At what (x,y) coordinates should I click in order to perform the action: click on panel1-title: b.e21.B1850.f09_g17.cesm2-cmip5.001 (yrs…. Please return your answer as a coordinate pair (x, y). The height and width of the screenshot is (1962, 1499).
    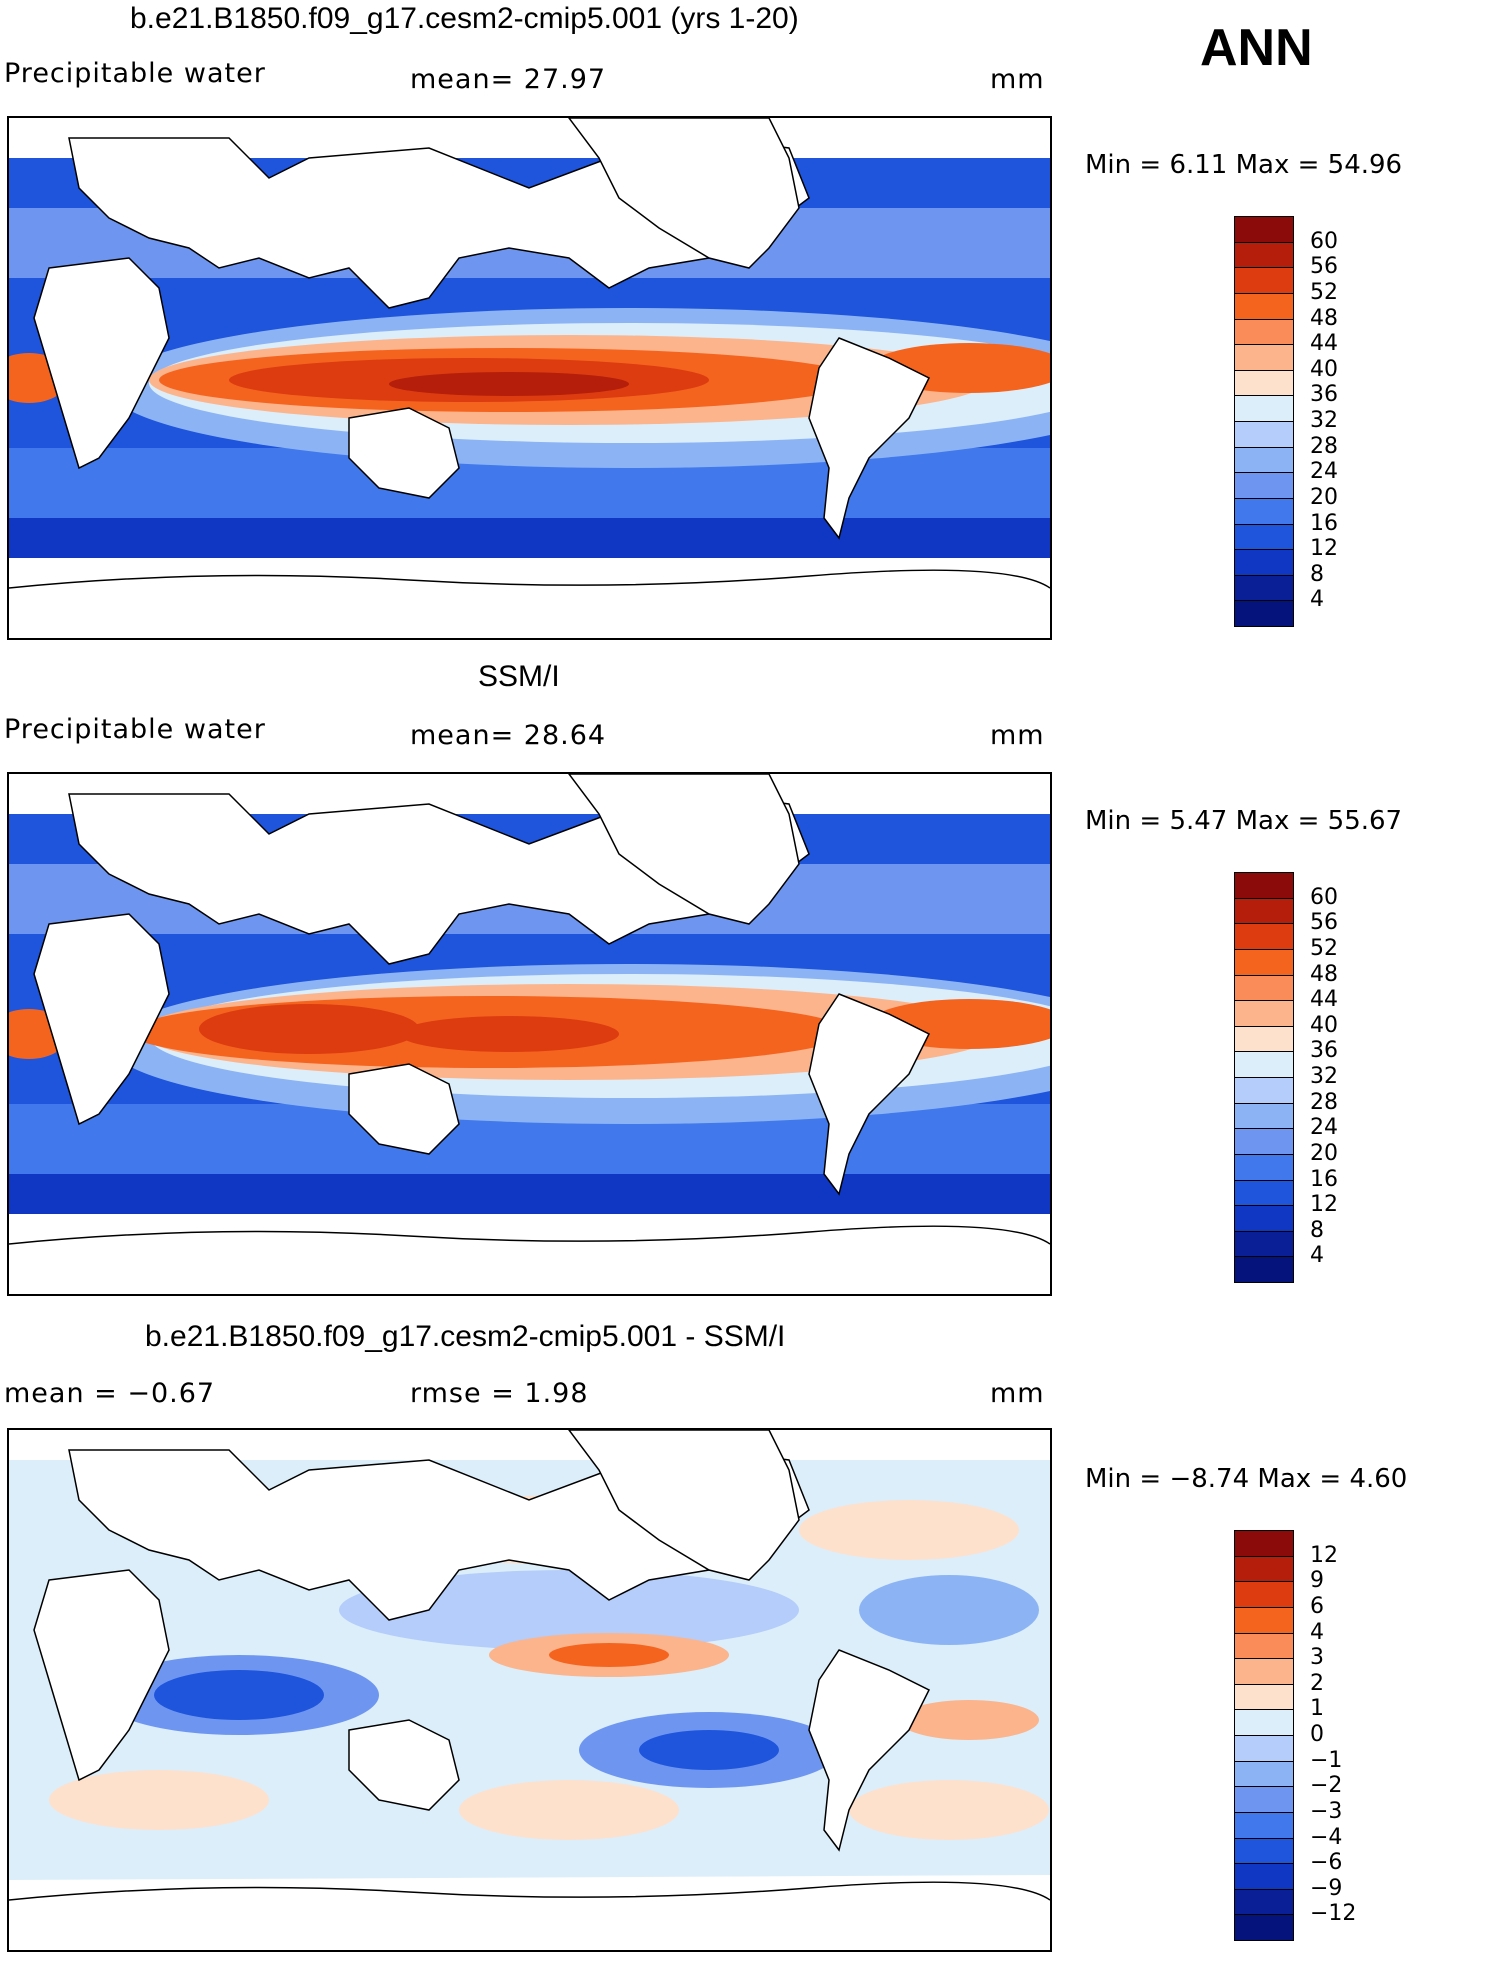
    Looking at the image, I should click on (464, 18).